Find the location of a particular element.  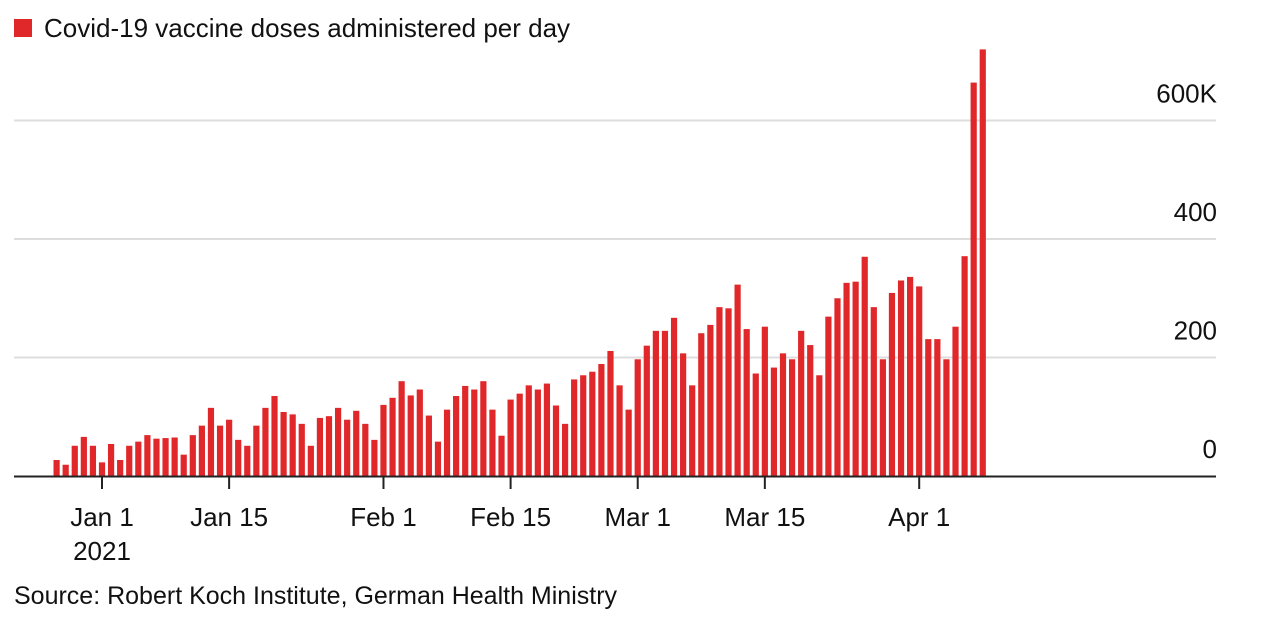

legend-swatch is located at coordinates (23, 28).